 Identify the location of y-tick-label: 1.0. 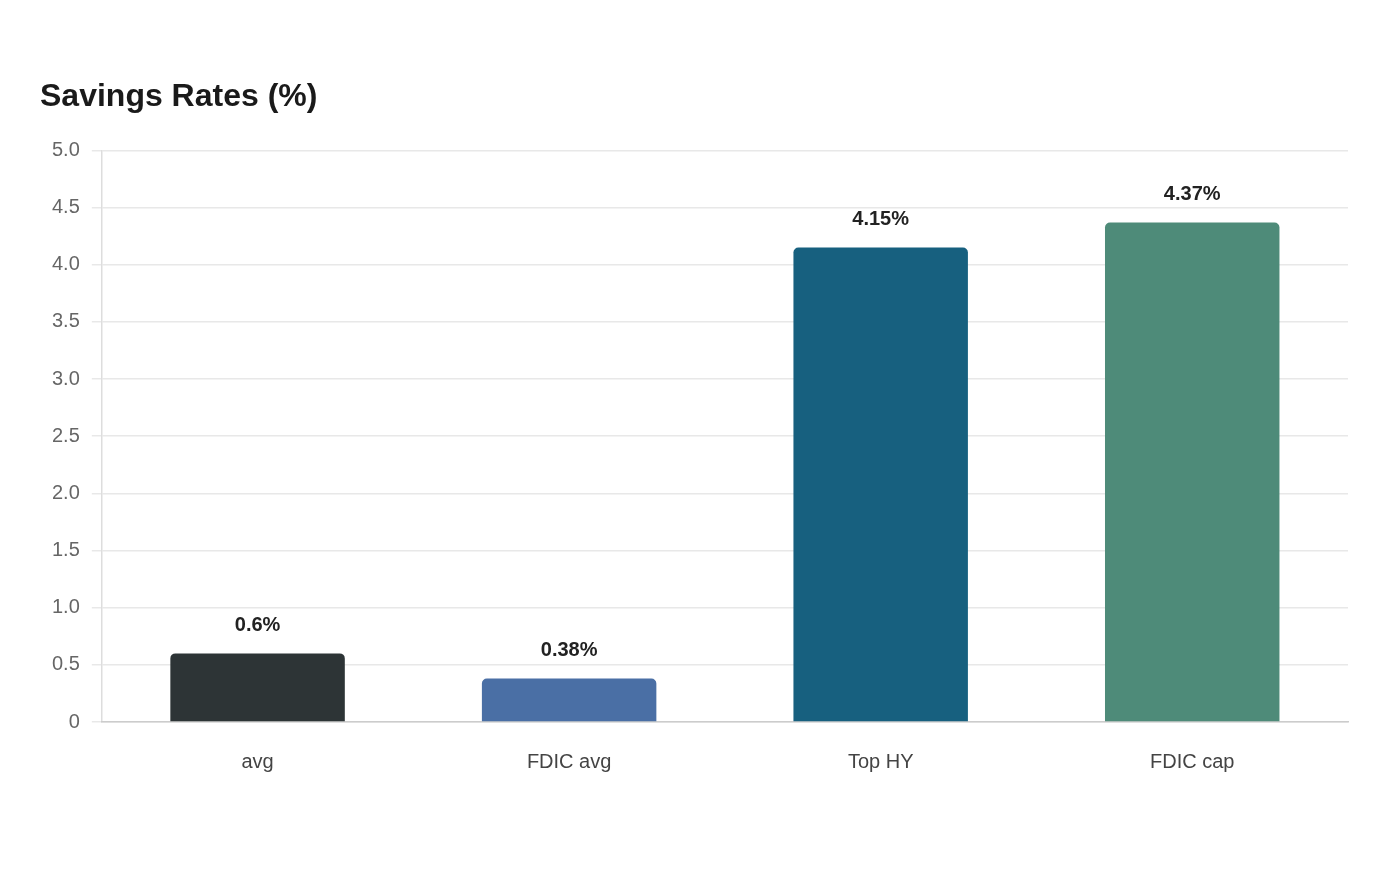
(65, 606).